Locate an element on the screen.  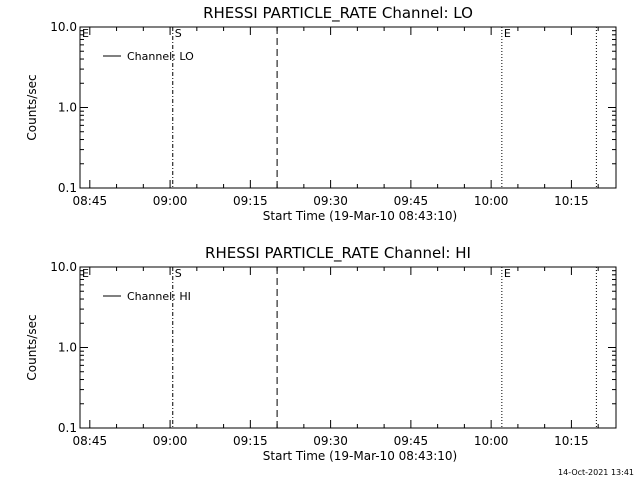
chart-title: RHESSI PARTICLE_RATE Channel: LO is located at coordinates (338, 13).